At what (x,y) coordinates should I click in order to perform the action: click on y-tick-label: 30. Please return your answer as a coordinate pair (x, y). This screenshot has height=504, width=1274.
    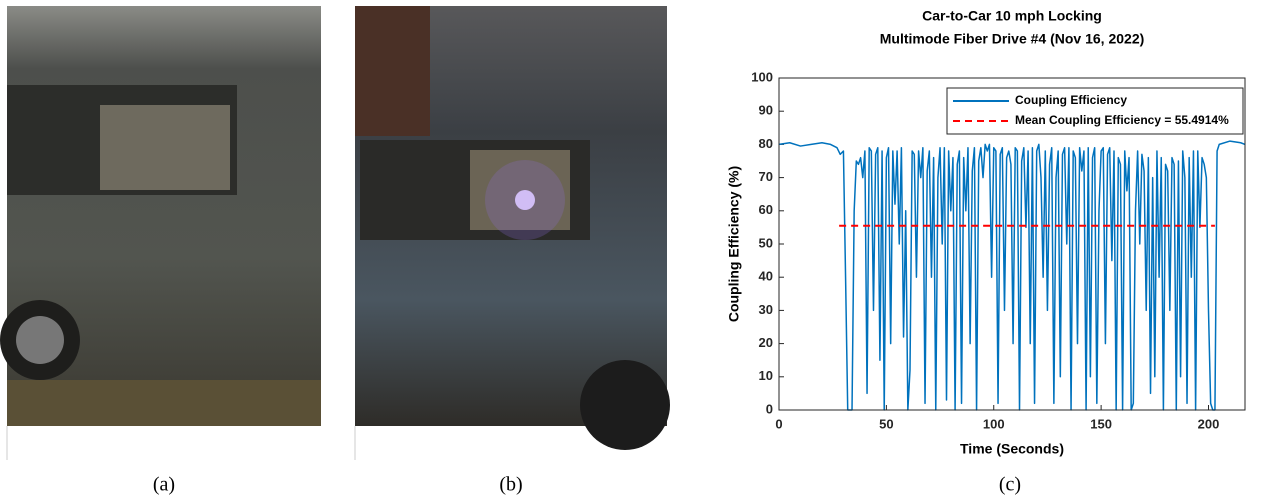
    Looking at the image, I should click on (766, 309).